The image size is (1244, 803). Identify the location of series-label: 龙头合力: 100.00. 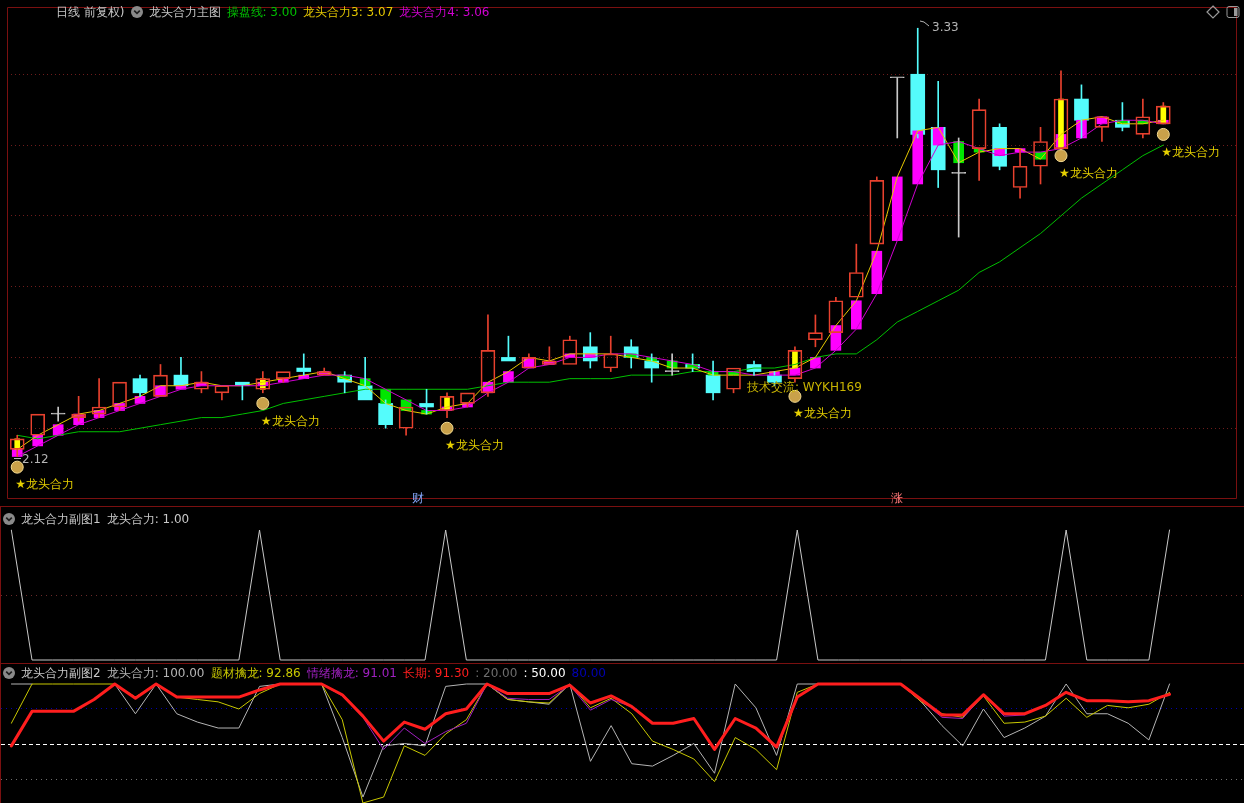
(155, 673).